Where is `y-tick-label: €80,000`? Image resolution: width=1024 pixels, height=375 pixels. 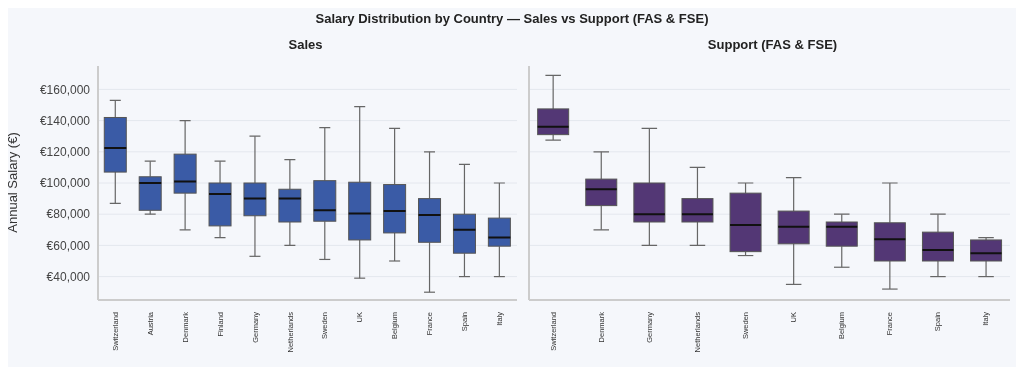 y-tick-label: €80,000 is located at coordinates (68, 214).